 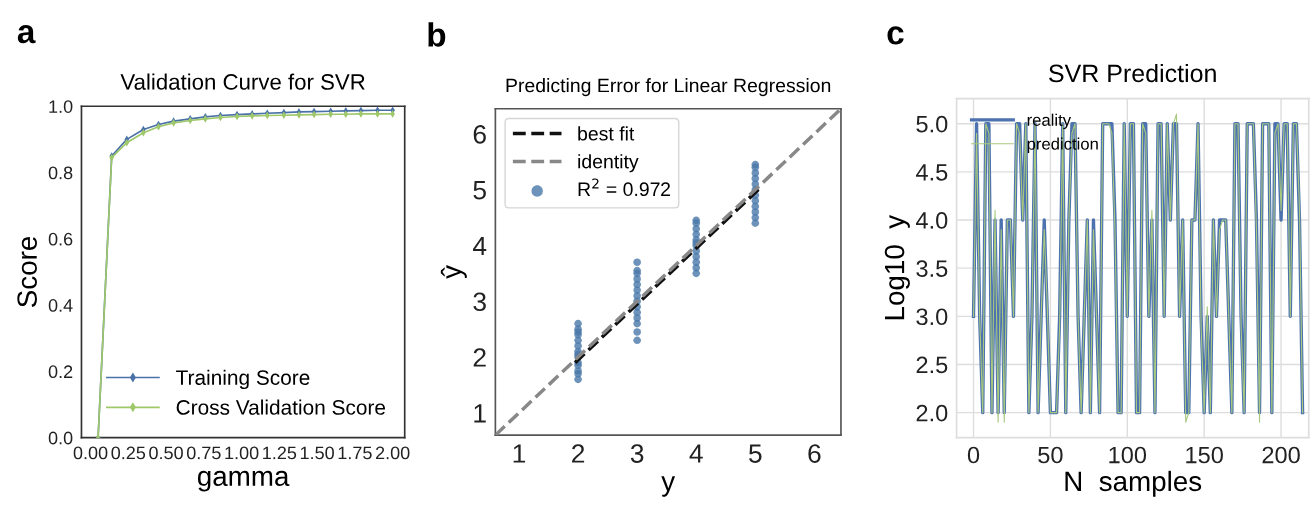 What do you see at coordinates (280, 453) in the screenshot?
I see `x-tick-label: 1.25` at bounding box center [280, 453].